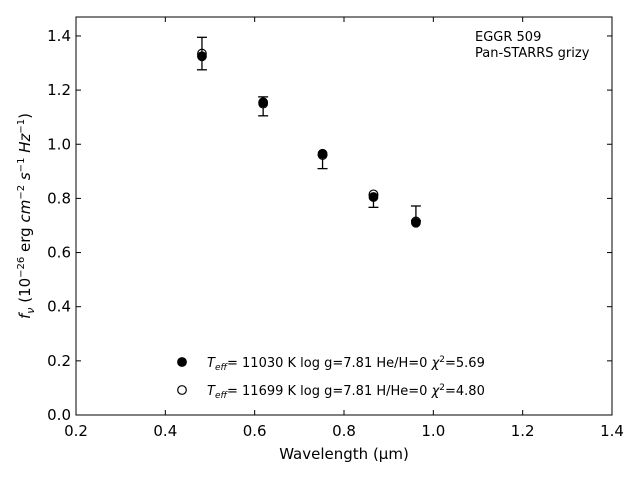 The height and width of the screenshot is (480, 640). I want to click on x-axis-label: Wavelength (μm), so click(344, 454).